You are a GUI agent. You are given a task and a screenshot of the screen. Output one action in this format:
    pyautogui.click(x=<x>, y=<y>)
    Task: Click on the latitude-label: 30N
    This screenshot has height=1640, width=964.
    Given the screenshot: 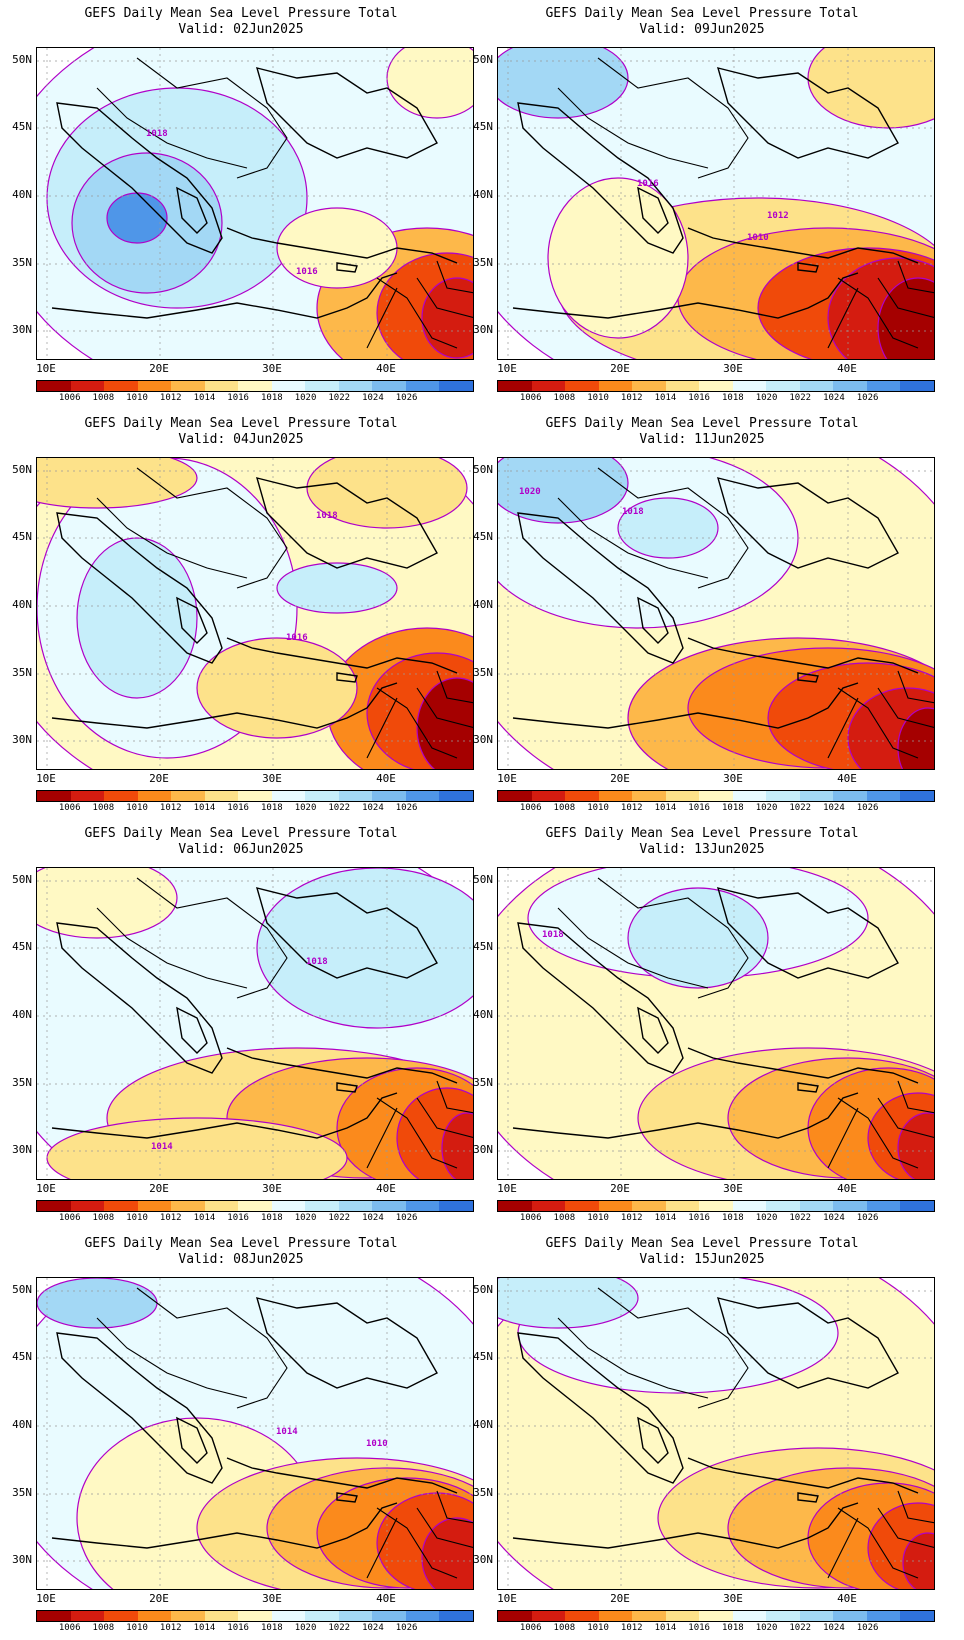 What is the action you would take?
    pyautogui.click(x=483, y=1559)
    